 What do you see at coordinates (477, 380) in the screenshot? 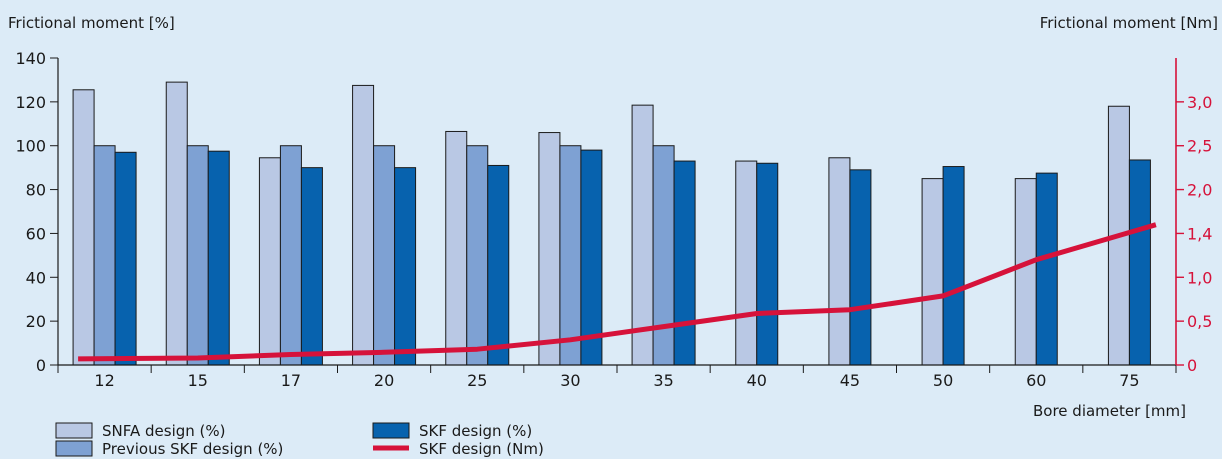
I see `x-tick-label: 25` at bounding box center [477, 380].